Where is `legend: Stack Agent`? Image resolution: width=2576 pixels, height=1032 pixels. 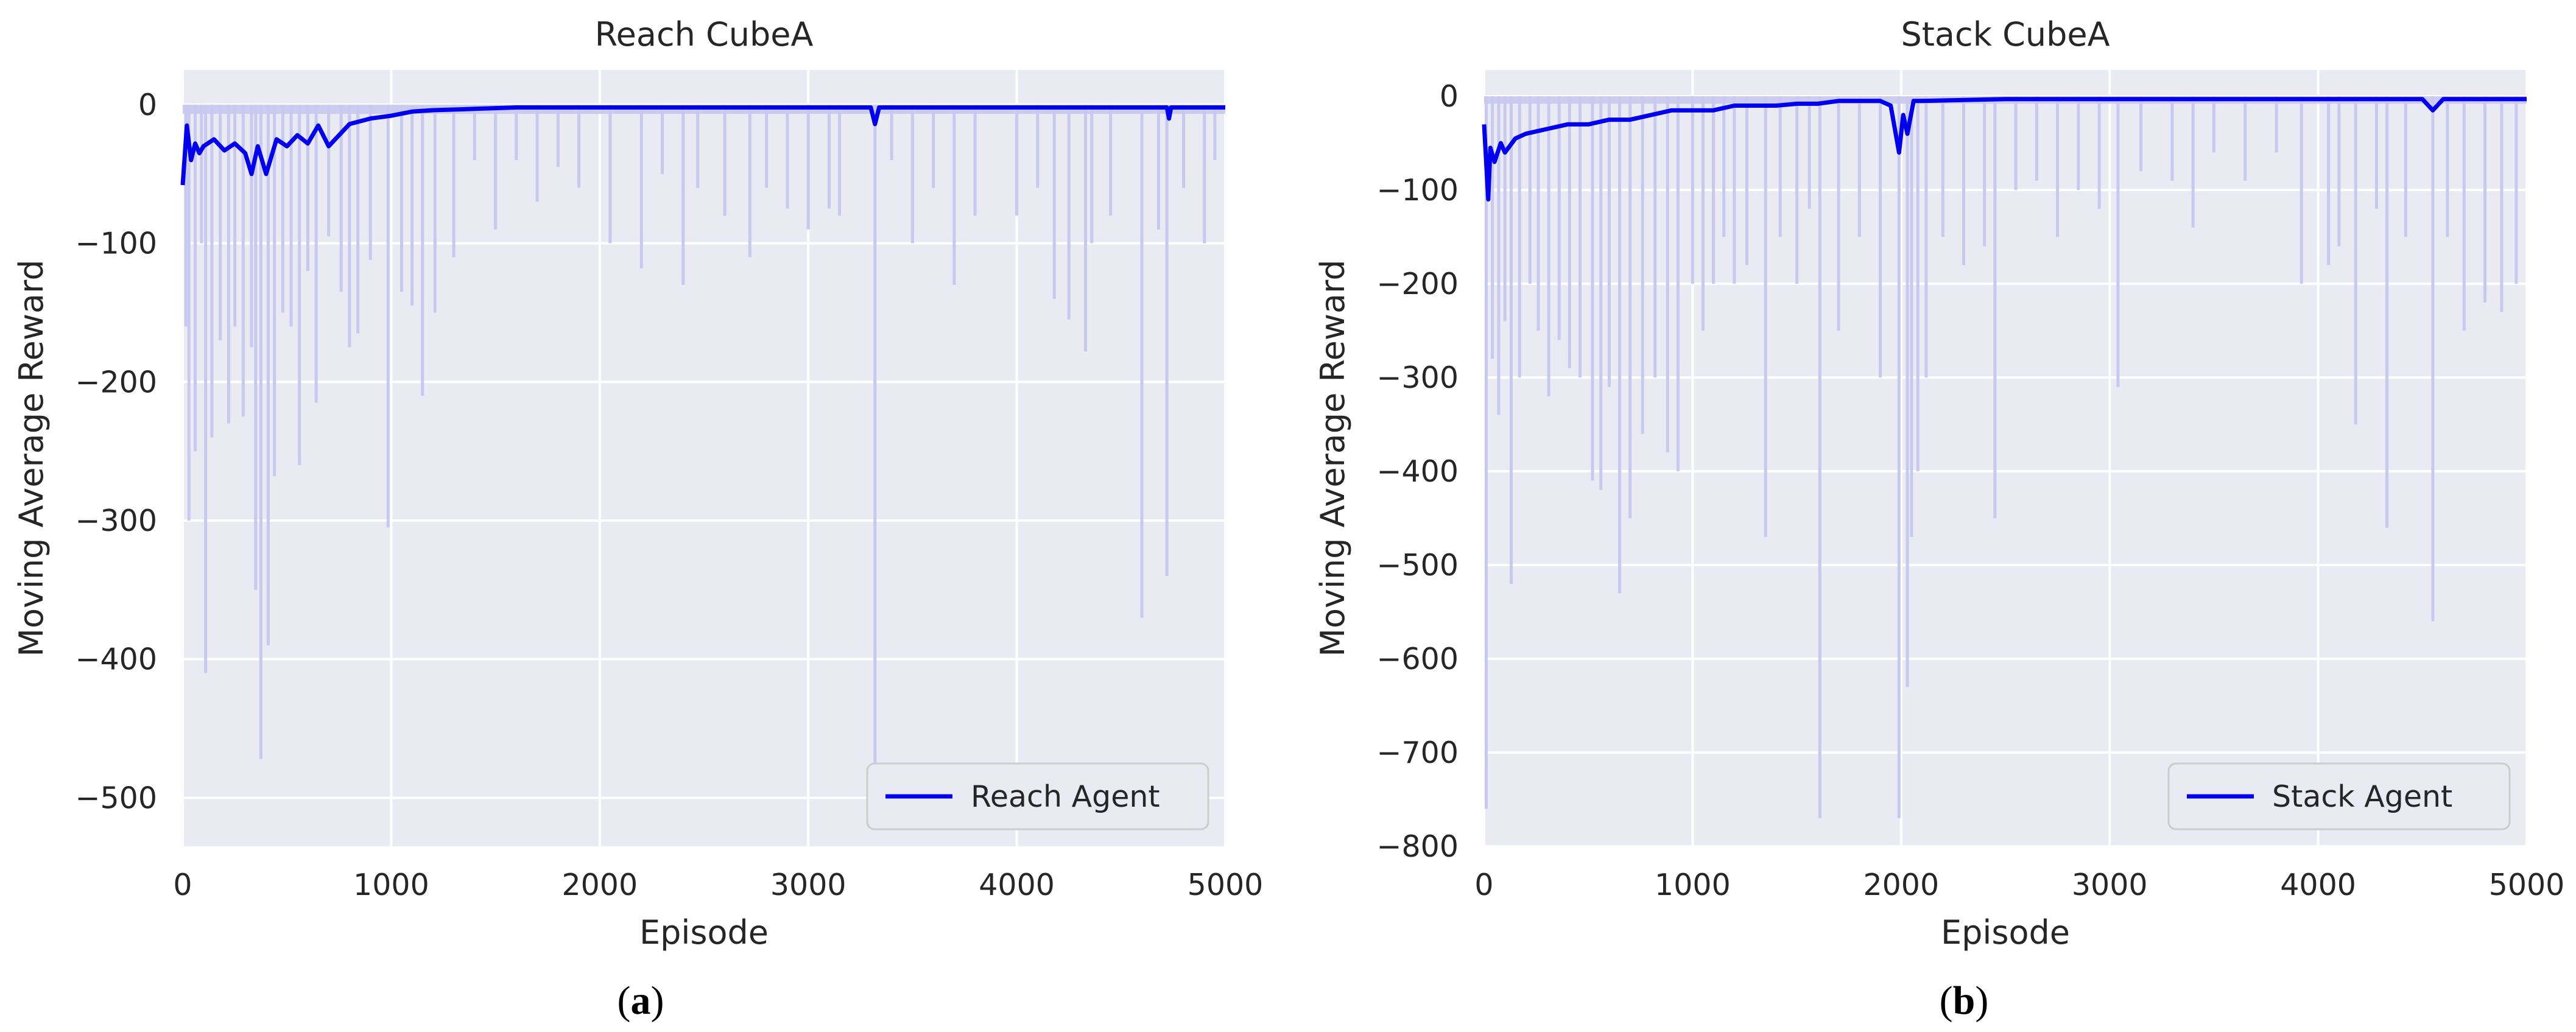
legend: Stack Agent is located at coordinates (2339, 796).